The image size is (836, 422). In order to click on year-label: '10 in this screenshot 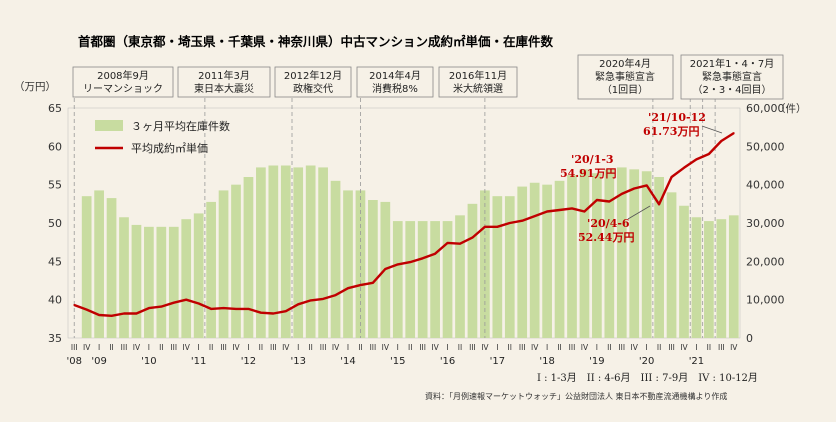, I will do `click(148, 361)`.